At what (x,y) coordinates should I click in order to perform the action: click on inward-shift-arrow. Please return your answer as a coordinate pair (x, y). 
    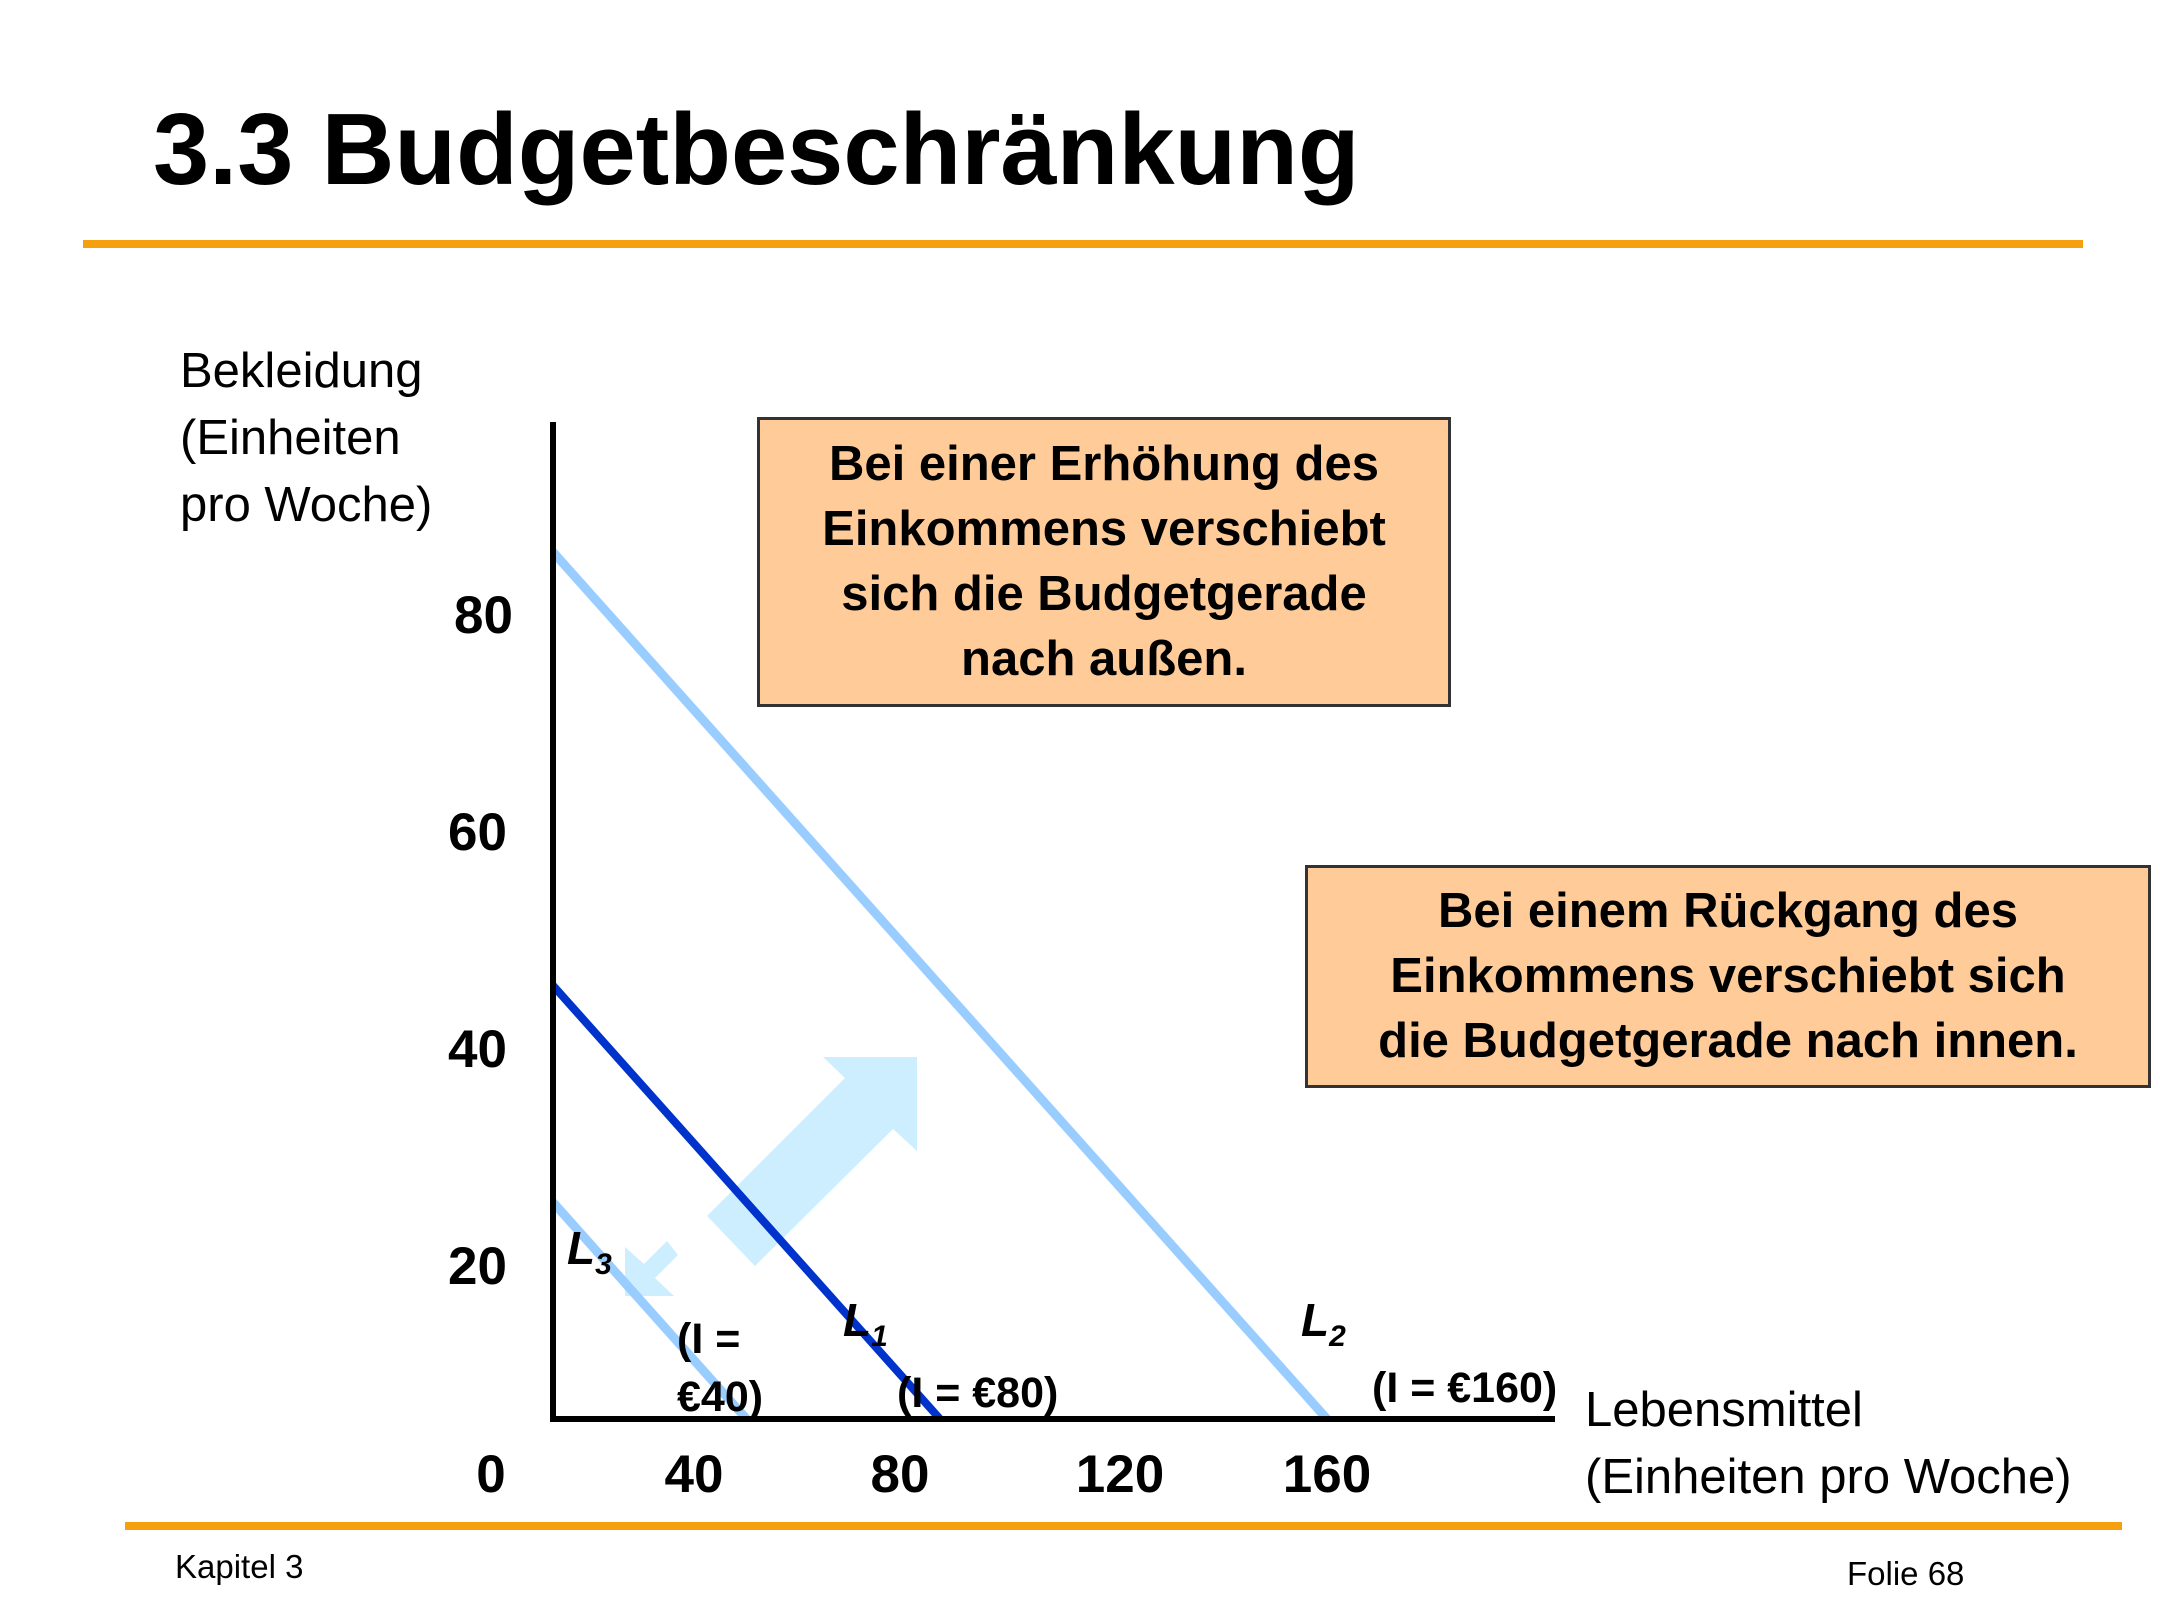
    Looking at the image, I should click on (651, 1268).